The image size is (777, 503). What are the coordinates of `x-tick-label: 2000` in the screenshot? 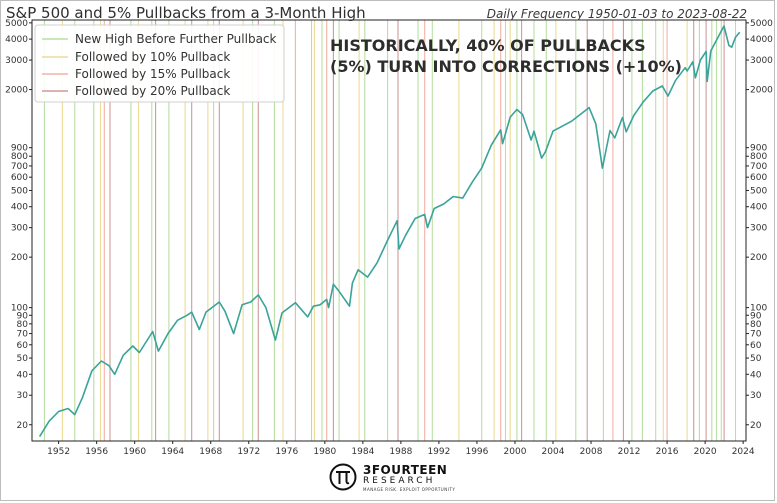 It's located at (515, 452).